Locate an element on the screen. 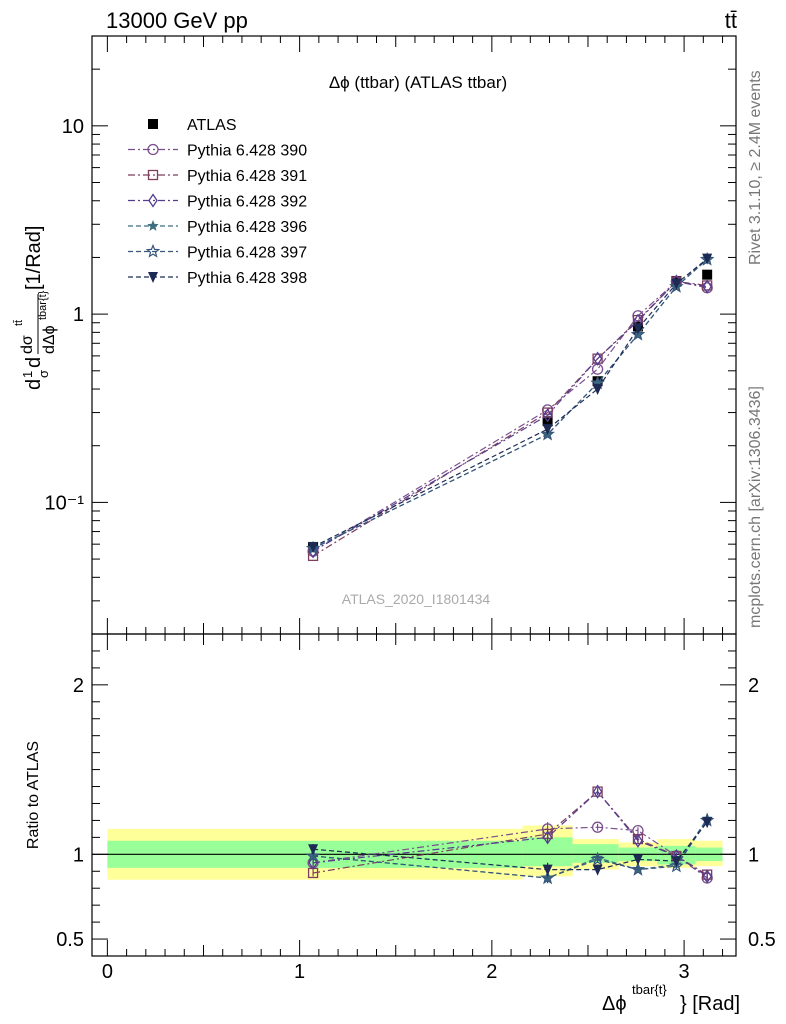 The width and height of the screenshot is (786, 1024). analysis-watermark: ATLAS_2020_I1801434 is located at coordinates (416, 599).